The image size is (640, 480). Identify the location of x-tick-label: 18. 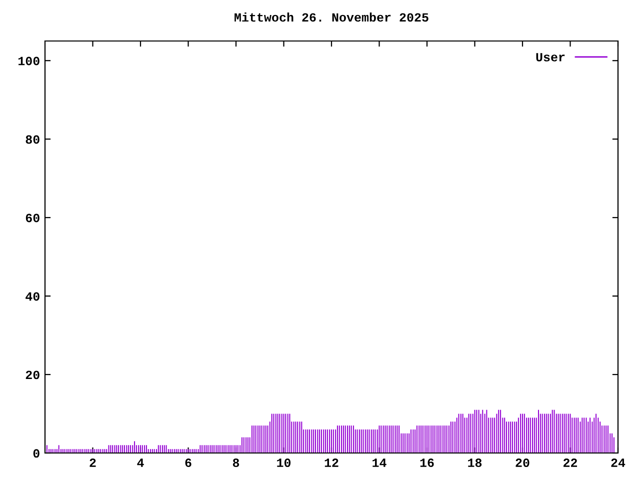
(475, 463).